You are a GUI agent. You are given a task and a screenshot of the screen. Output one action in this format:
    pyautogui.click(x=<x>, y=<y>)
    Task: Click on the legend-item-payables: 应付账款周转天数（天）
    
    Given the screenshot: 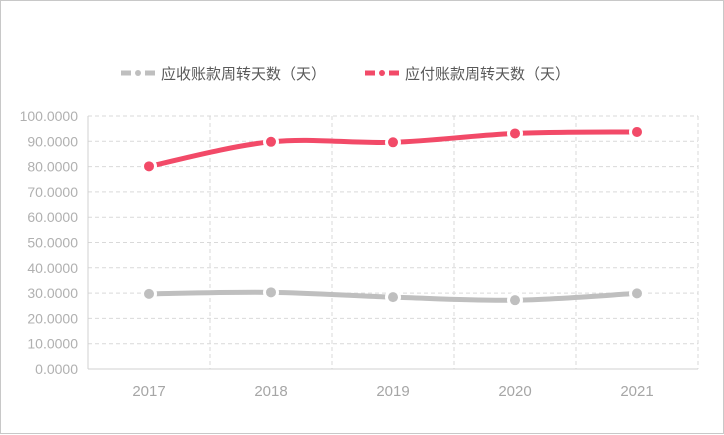 What is the action you would take?
    pyautogui.click(x=466, y=73)
    